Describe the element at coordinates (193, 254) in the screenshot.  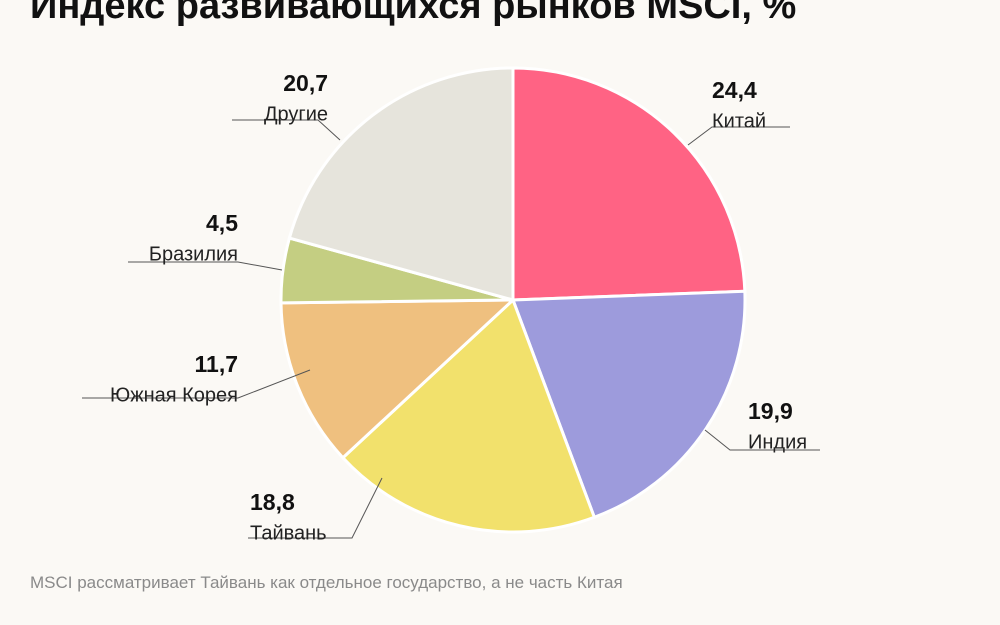
I see `slice-label: Бразилия` at that location.